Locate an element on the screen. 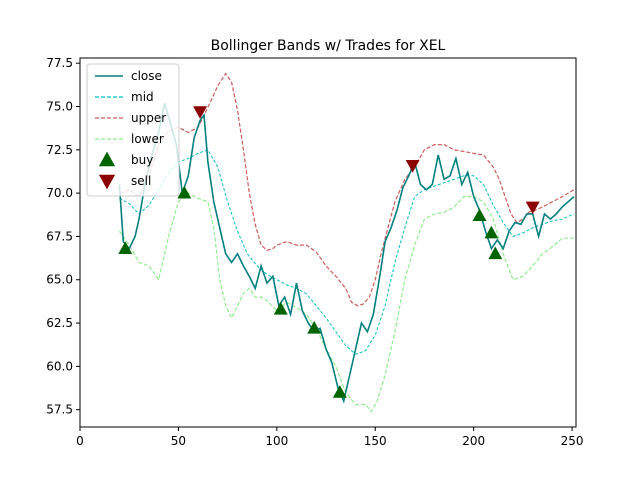 Image resolution: width=640 pixels, height=480 pixels. x-tick-label: 50 is located at coordinates (178, 441).